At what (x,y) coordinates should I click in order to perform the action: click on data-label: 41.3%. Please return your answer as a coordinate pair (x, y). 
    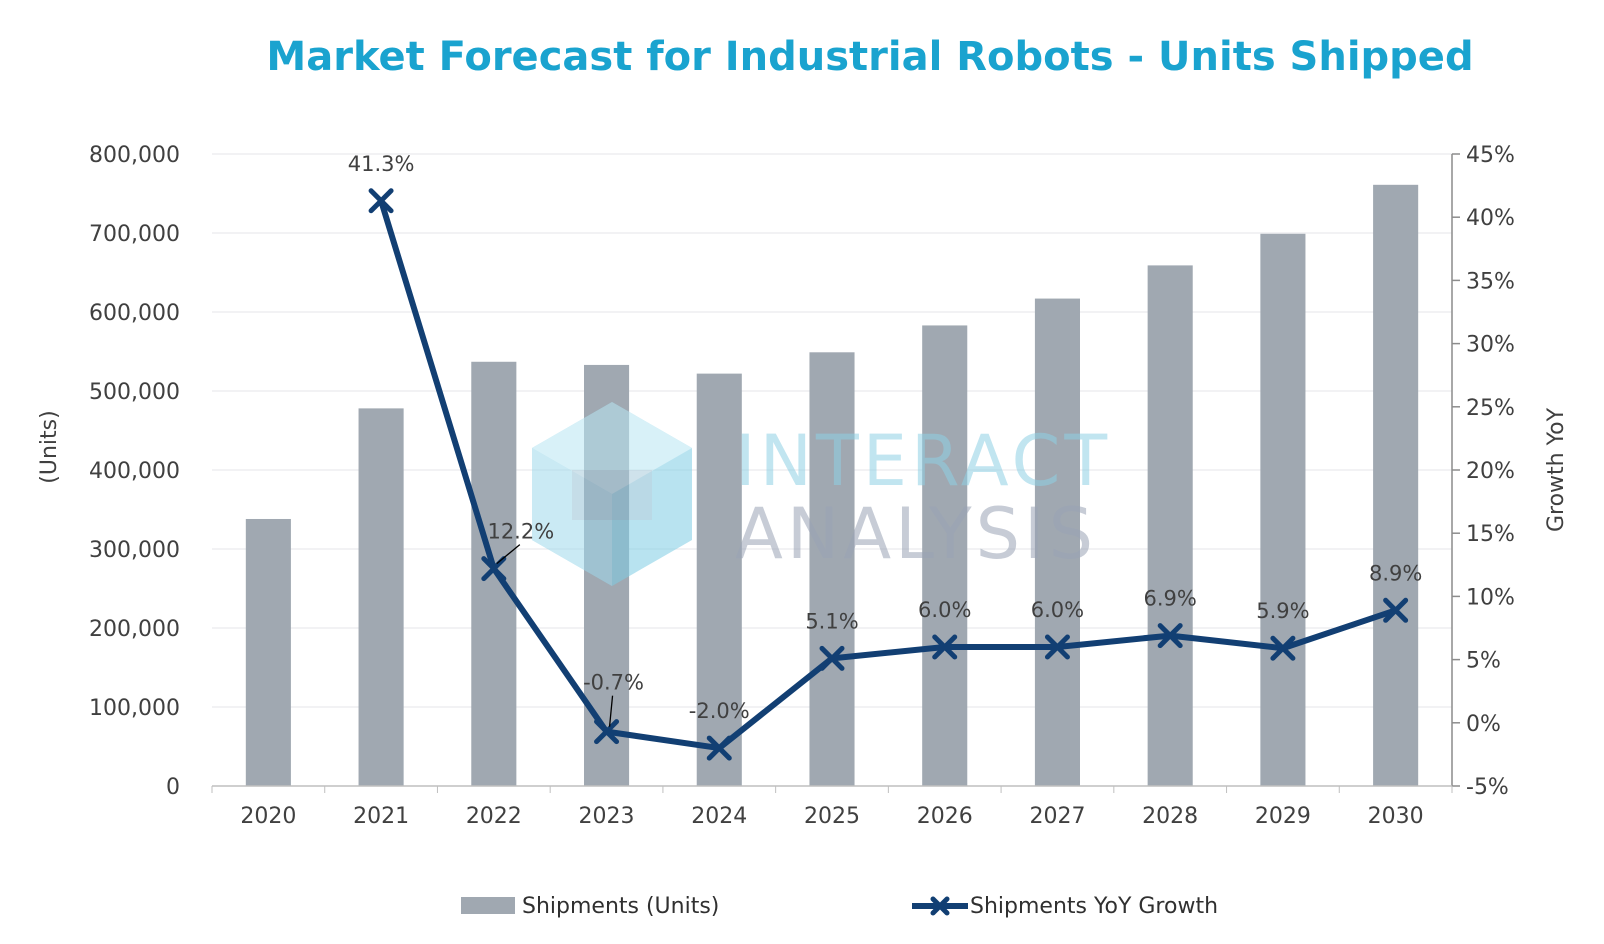
    Looking at the image, I should click on (381, 164).